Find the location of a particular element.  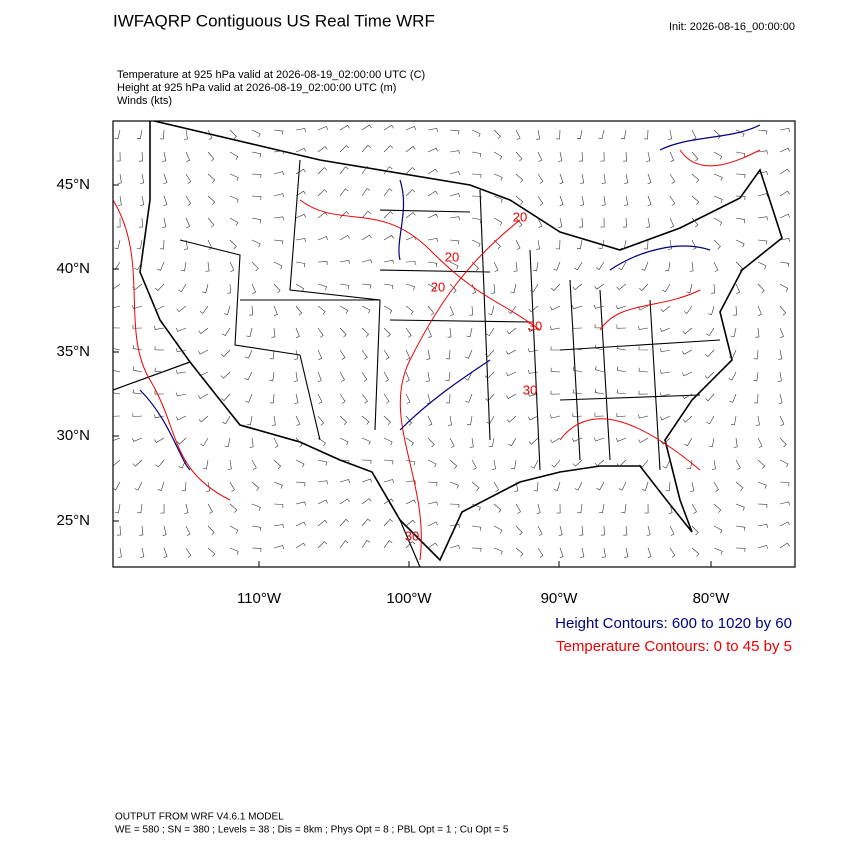

contour-label: 20 is located at coordinates (520, 216).